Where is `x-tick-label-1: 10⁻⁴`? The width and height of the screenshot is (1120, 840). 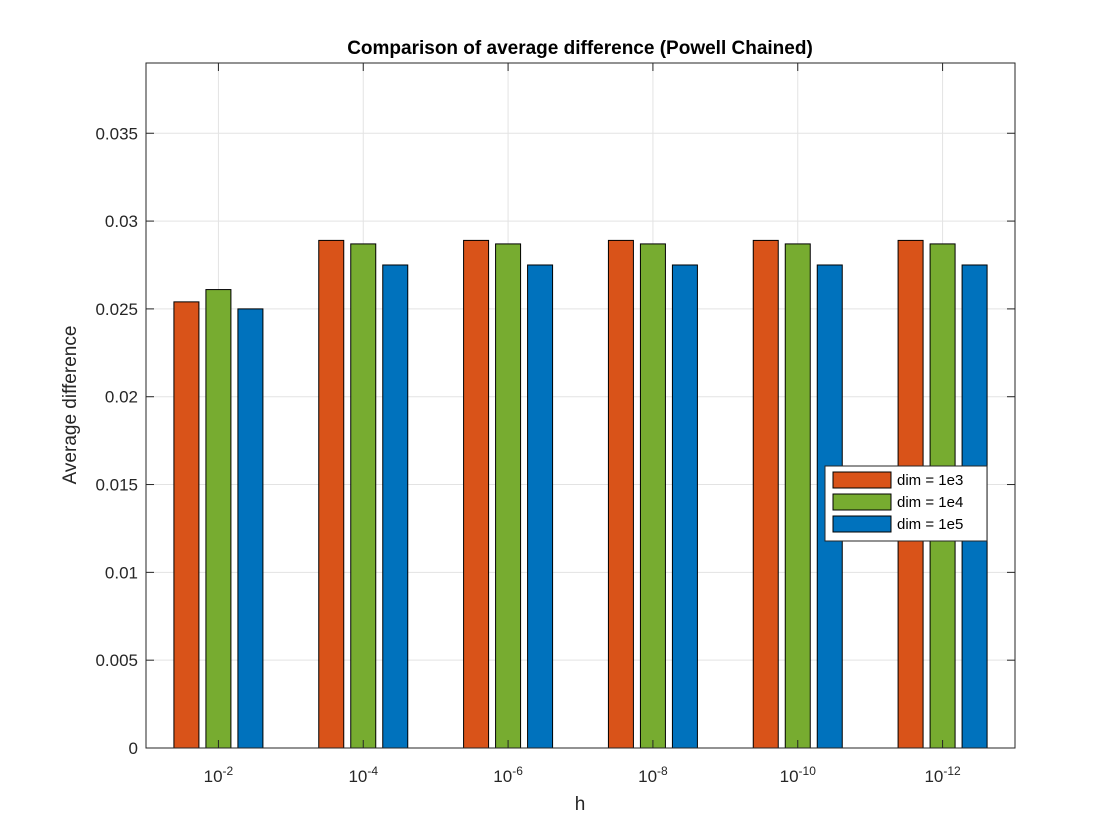 x-tick-label-1: 10⁻⁴ is located at coordinates (363, 775).